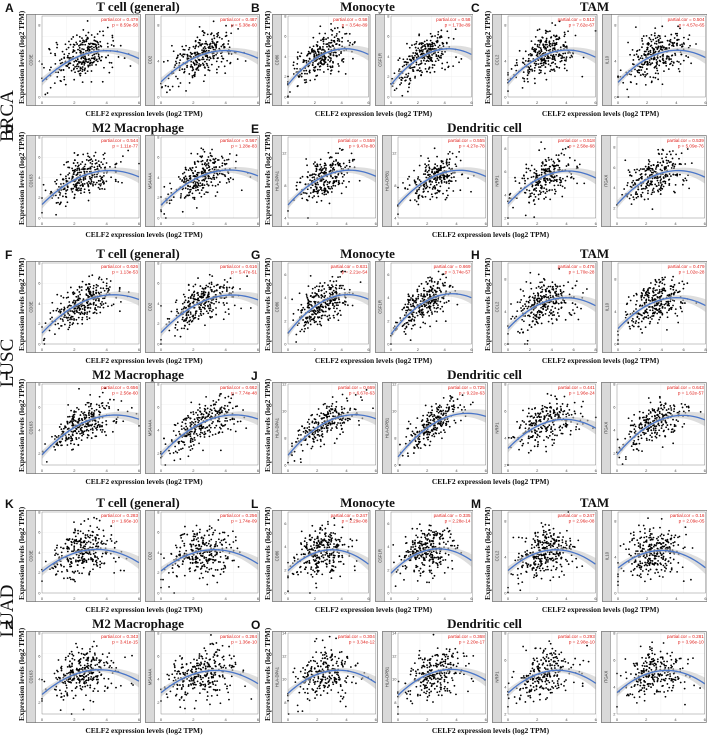  Describe the element at coordinates (277, 427) in the screenshot. I see `gene-label: HLA-DPA1` at that location.